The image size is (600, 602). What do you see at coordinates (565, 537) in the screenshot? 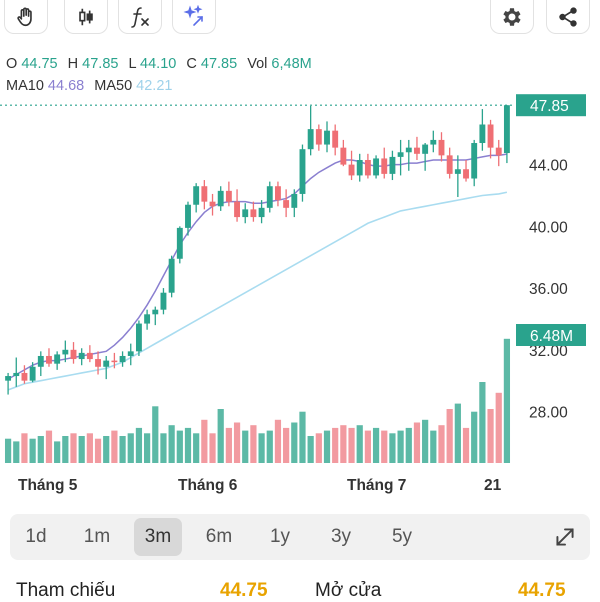
I see `expand-icon` at bounding box center [565, 537].